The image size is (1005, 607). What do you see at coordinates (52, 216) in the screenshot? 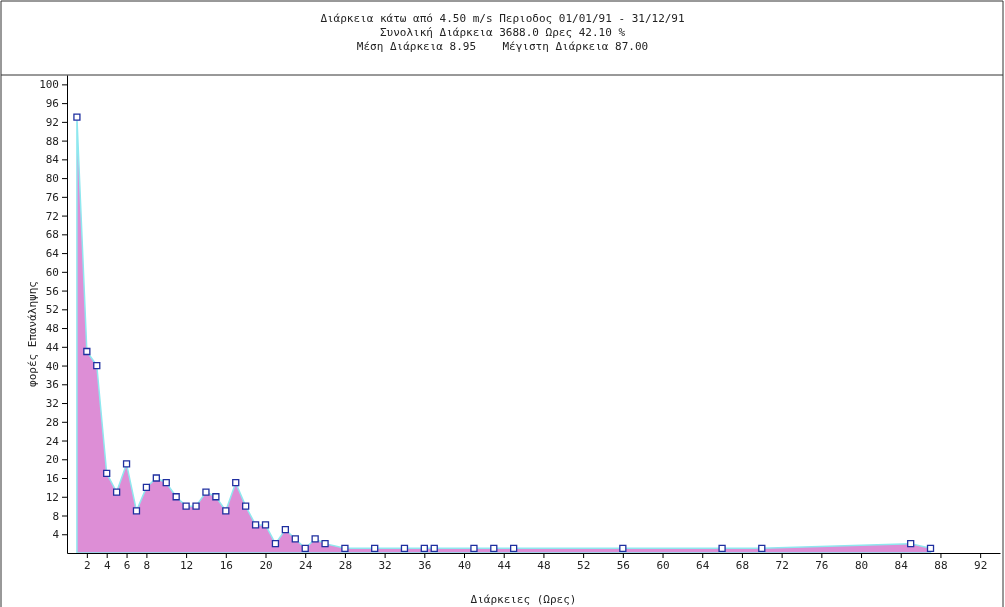
I see `y-tick-label: 72` at bounding box center [52, 216].